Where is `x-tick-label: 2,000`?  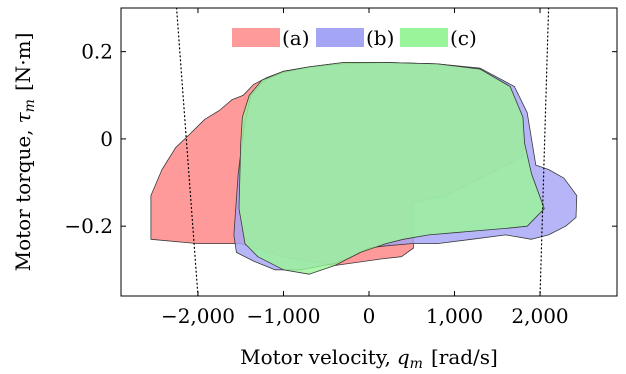 x-tick-label: 2,000 is located at coordinates (539, 316).